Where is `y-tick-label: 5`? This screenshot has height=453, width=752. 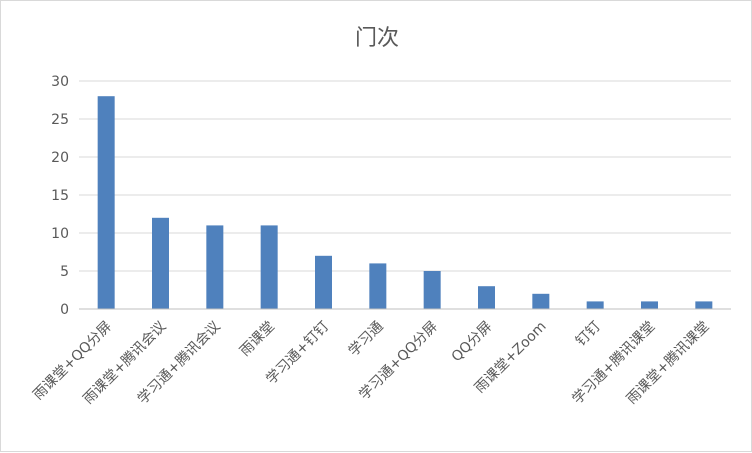 y-tick-label: 5 is located at coordinates (64, 272).